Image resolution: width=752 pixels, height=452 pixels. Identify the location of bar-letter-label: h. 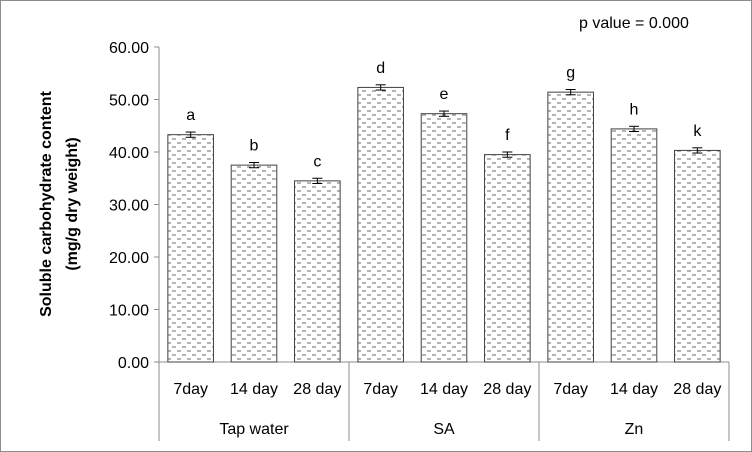
(634, 109).